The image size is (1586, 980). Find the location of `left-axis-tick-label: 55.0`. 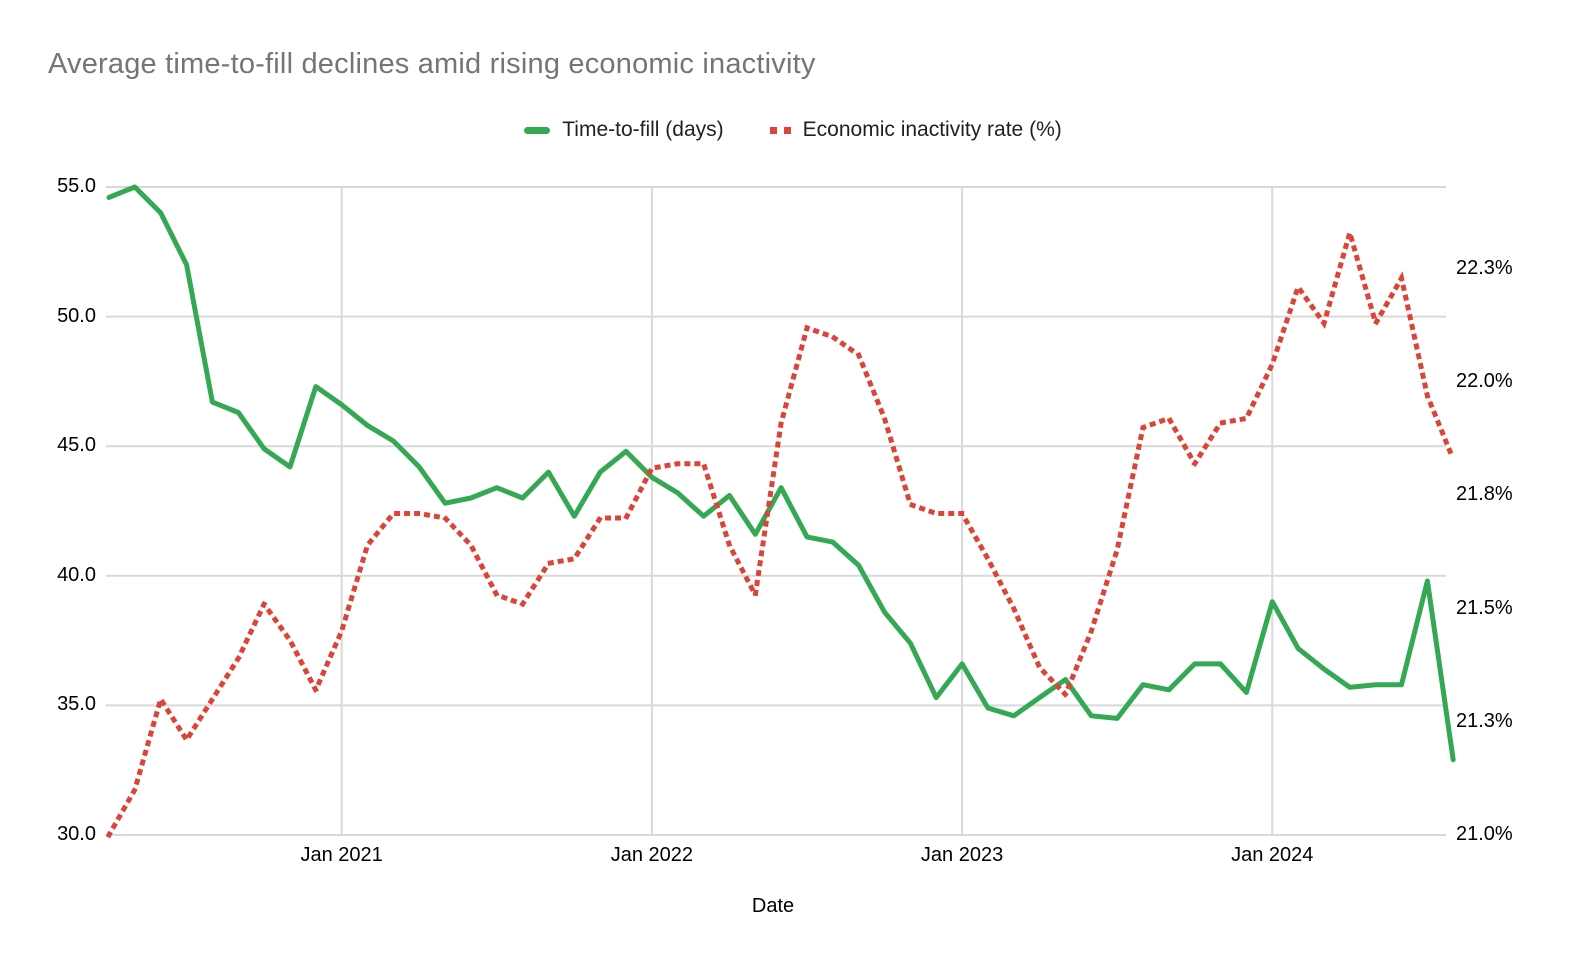

left-axis-tick-label: 55.0 is located at coordinates (76, 186).